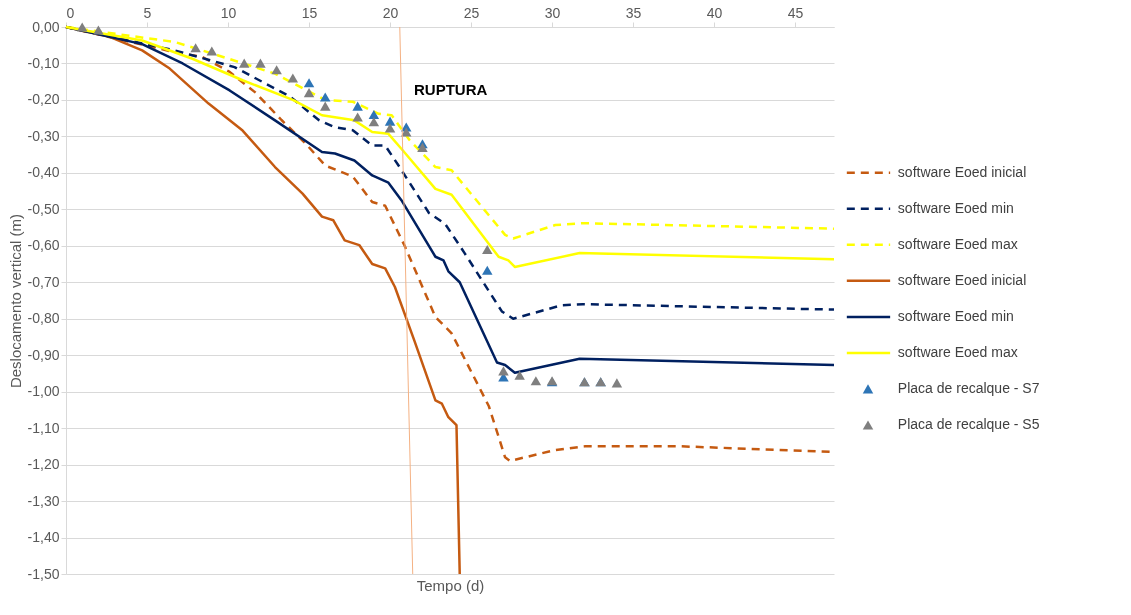 This screenshot has width=1131, height=615. Describe the element at coordinates (43, 62) in the screenshot. I see `y-tick-label: -0,10` at that location.